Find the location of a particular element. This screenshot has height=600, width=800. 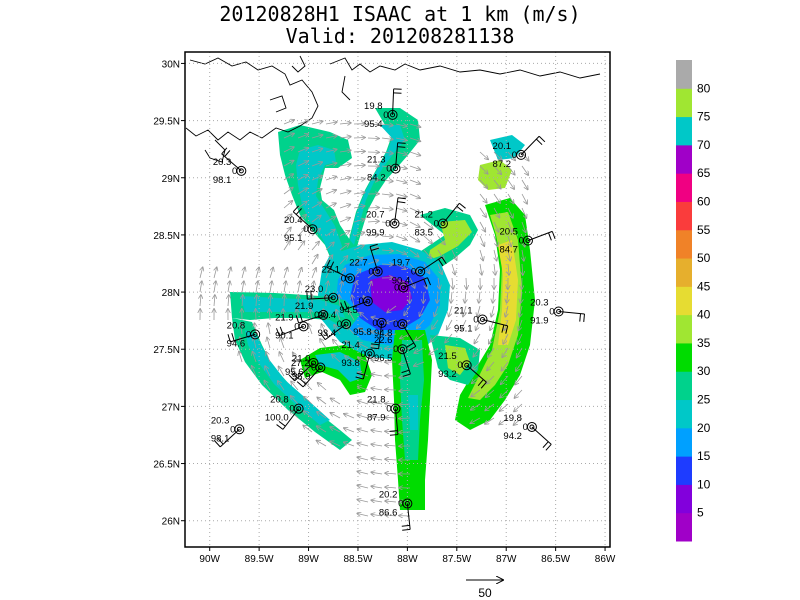

station-pressure-label: 95.4 is located at coordinates (373, 124).